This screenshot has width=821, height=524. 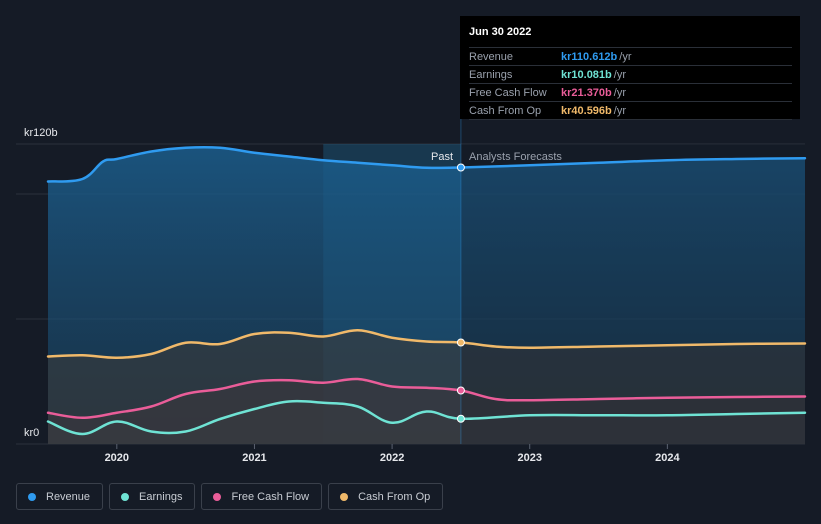 I want to click on y-axis-bottom-label: kr0, so click(x=31, y=433).